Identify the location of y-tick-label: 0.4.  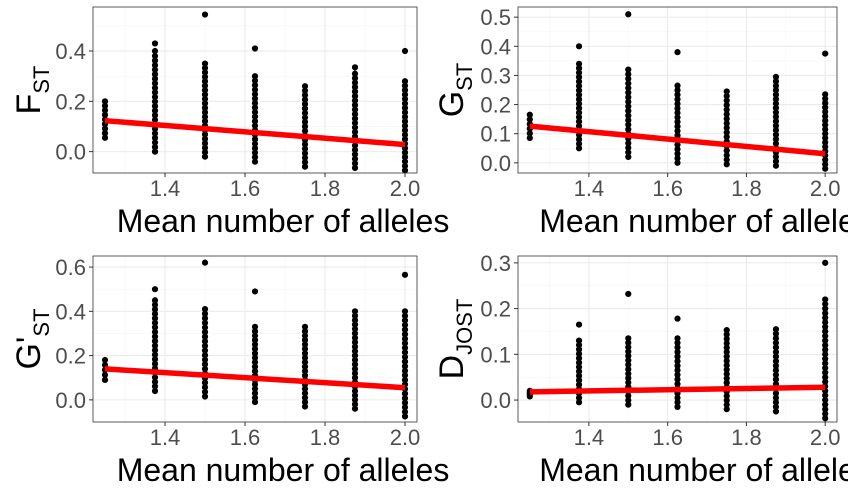
(70, 51).